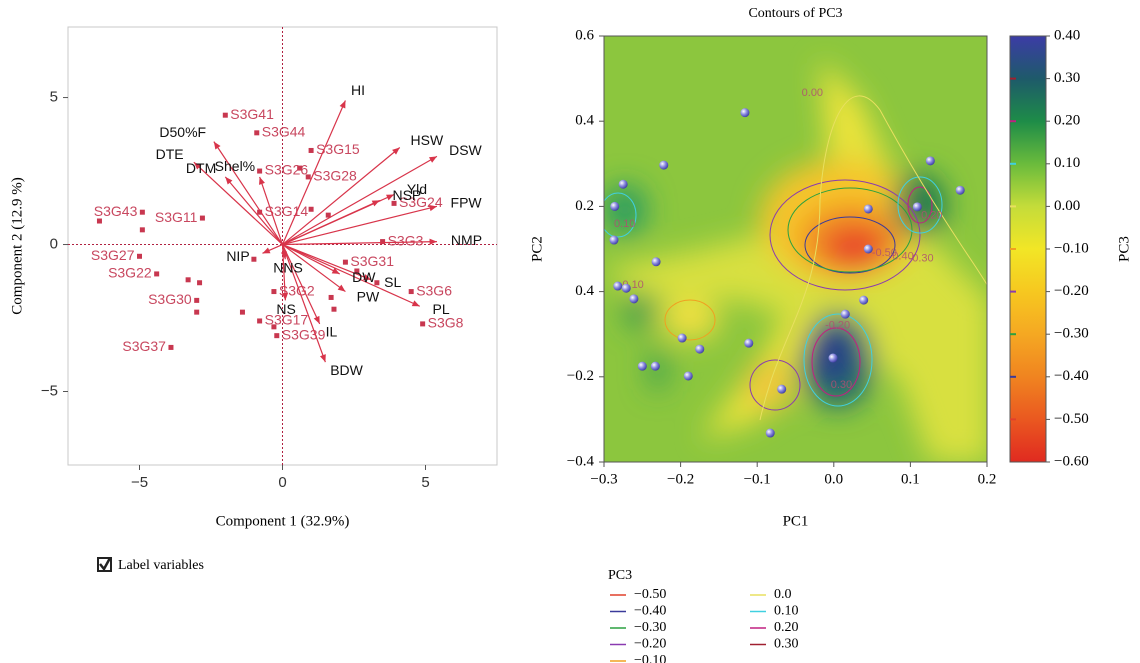  I want to click on genotype-label: S3G14, so click(287, 211).